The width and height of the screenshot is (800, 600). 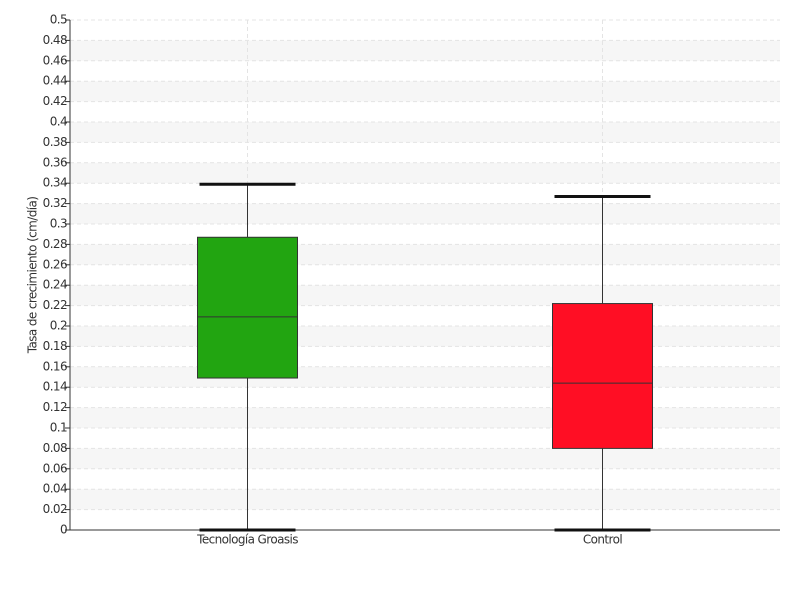 What do you see at coordinates (55, 468) in the screenshot?
I see `y-tick-label: 0.06` at bounding box center [55, 468].